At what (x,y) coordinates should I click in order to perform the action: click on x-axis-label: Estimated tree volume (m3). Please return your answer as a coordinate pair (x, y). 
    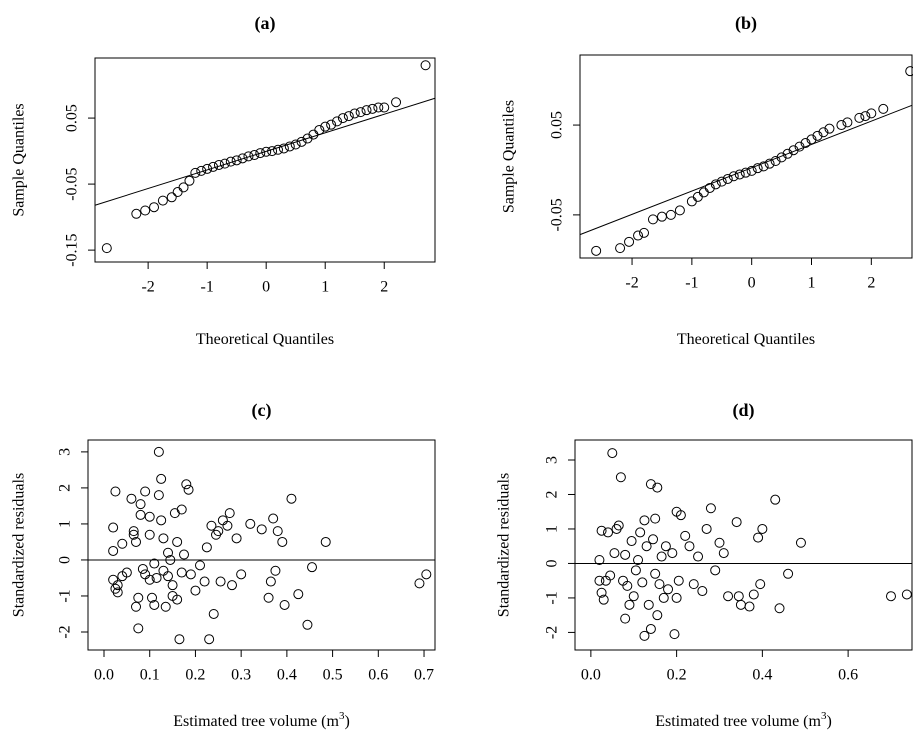
    Looking at the image, I should click on (261, 720).